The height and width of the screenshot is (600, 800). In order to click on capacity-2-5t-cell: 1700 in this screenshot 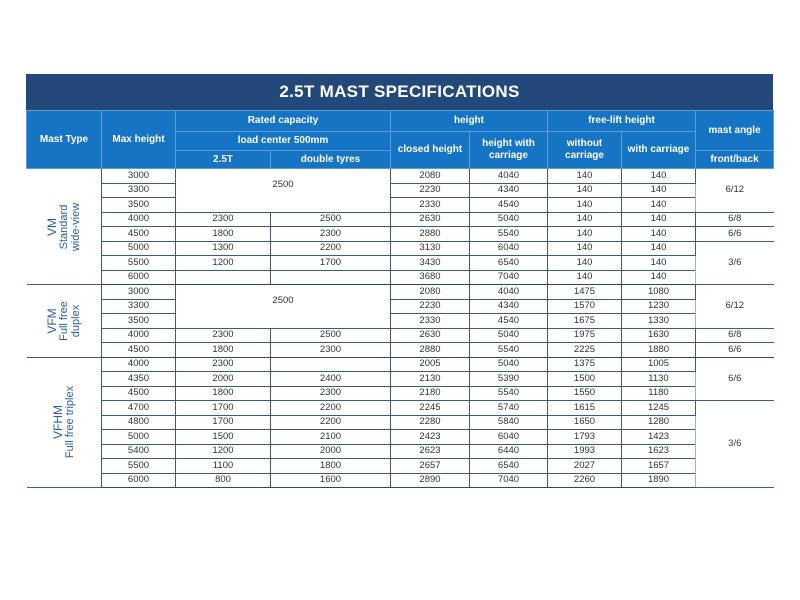, I will do `click(223, 408)`.